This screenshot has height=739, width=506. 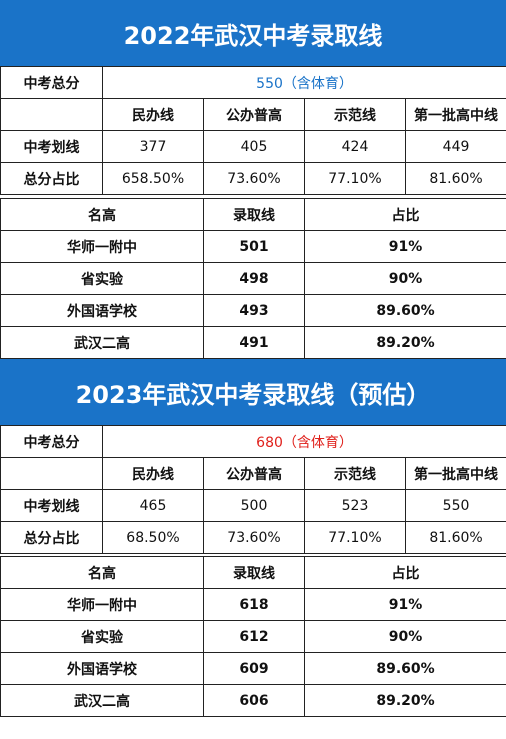 I want to click on school-score: 493, so click(x=254, y=310).